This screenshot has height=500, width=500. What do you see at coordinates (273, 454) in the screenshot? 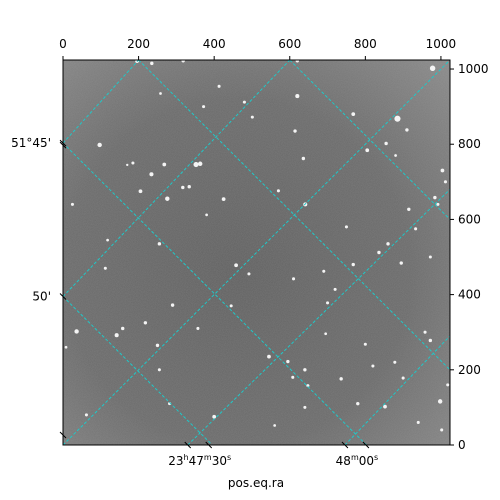
I see `bottom-ra-axis: 23h47m30s 48m00s` at bounding box center [273, 454].